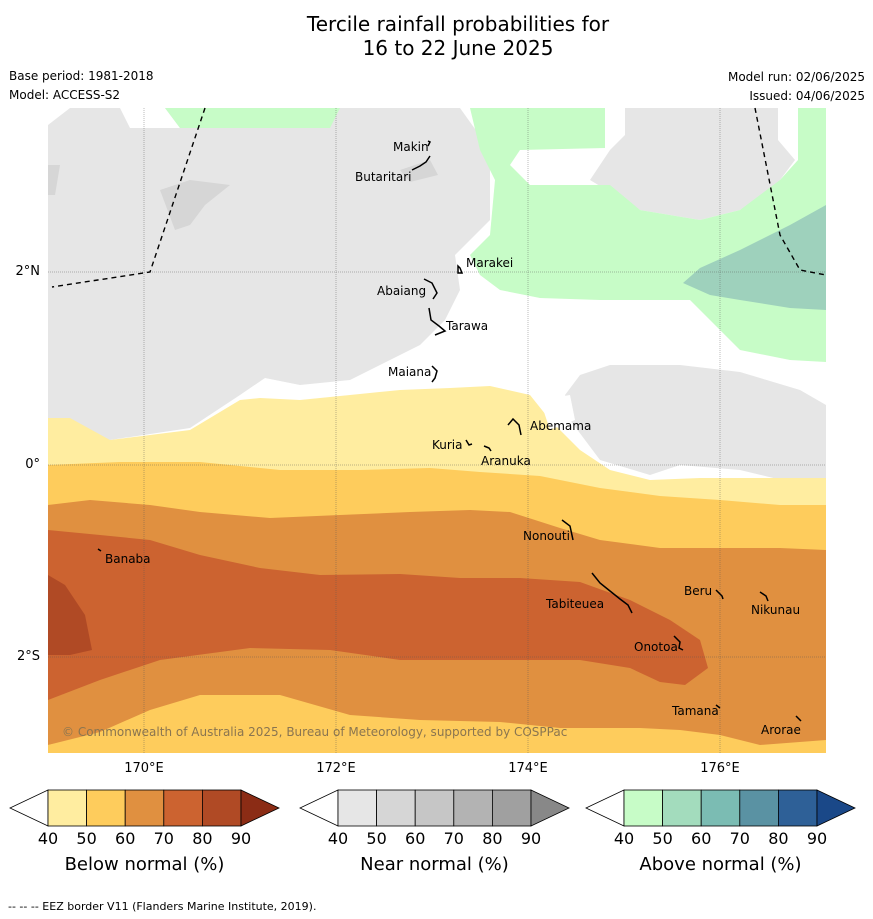  What do you see at coordinates (469, 442) in the screenshot?
I see `island-kuria` at bounding box center [469, 442].